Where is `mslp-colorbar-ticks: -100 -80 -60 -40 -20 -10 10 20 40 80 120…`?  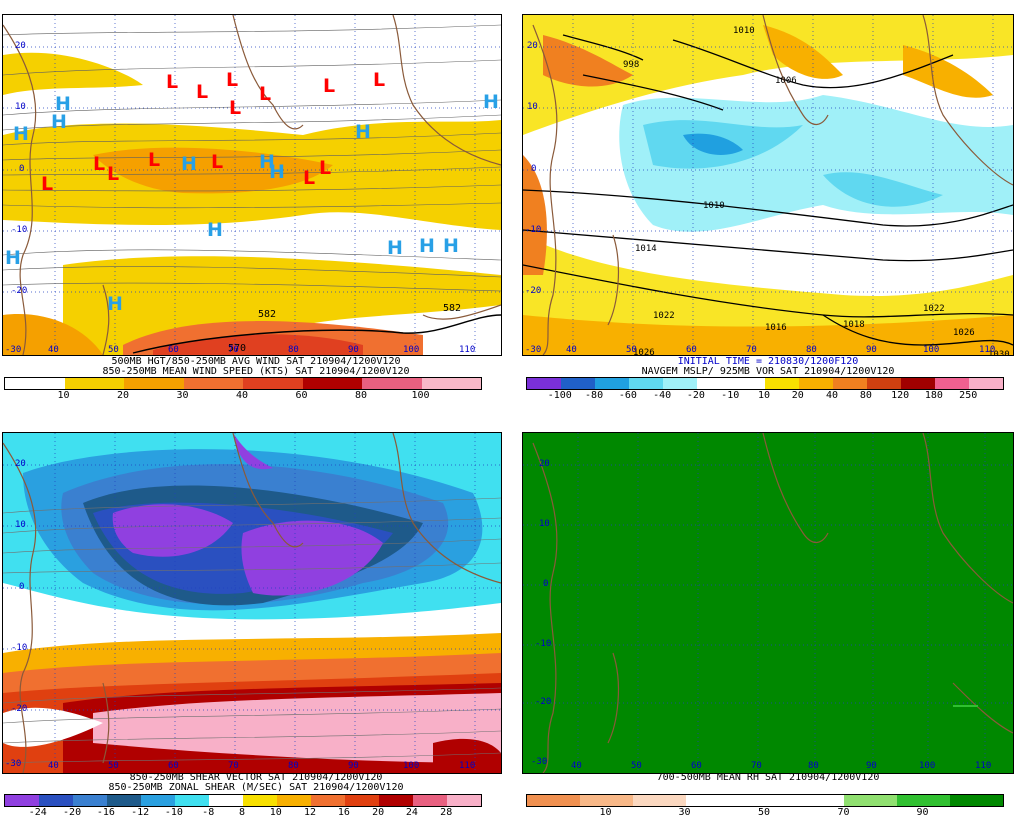
mslp-colorbar-ticks: -100 -80 -60 -40 -20 -10 10 20 40 80 120… is located at coordinates (764, 396).